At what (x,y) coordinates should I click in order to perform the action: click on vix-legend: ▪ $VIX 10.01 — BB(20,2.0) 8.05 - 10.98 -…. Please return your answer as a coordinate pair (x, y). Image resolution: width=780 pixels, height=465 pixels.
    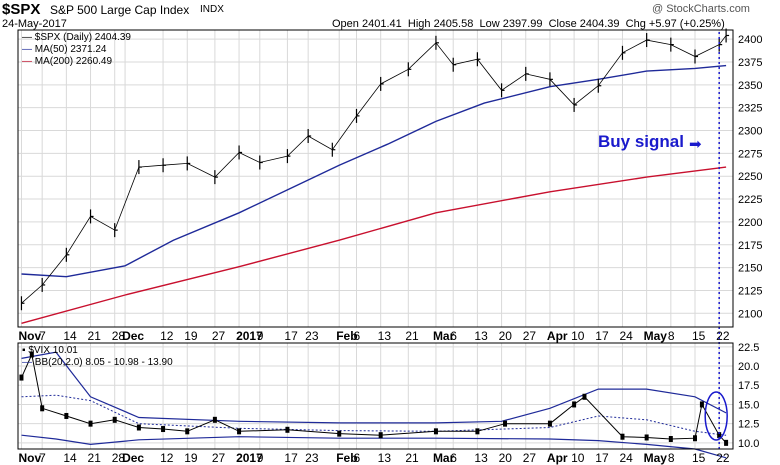
    Looking at the image, I should click on (97, 357).